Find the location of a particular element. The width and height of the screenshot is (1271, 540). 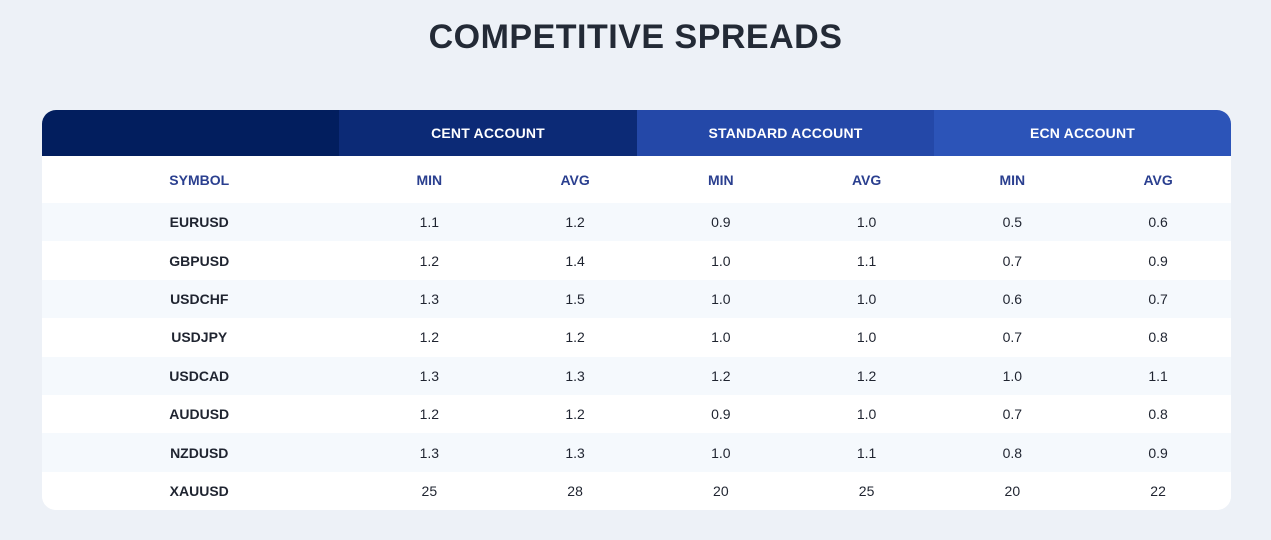

table-row: XAUUSD 25 28 20 25 20 22 is located at coordinates (636, 490).